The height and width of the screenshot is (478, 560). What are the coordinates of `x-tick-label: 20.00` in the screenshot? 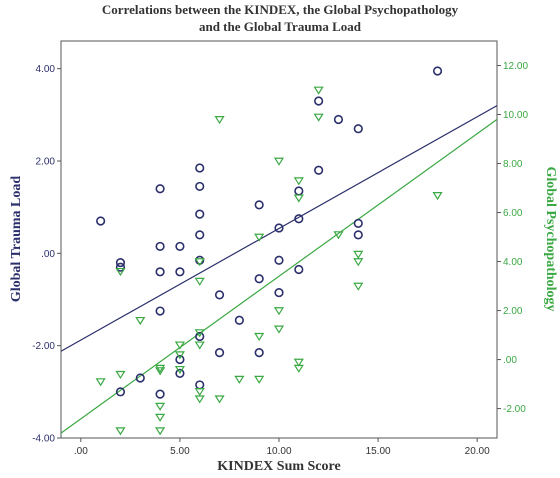 It's located at (477, 451).